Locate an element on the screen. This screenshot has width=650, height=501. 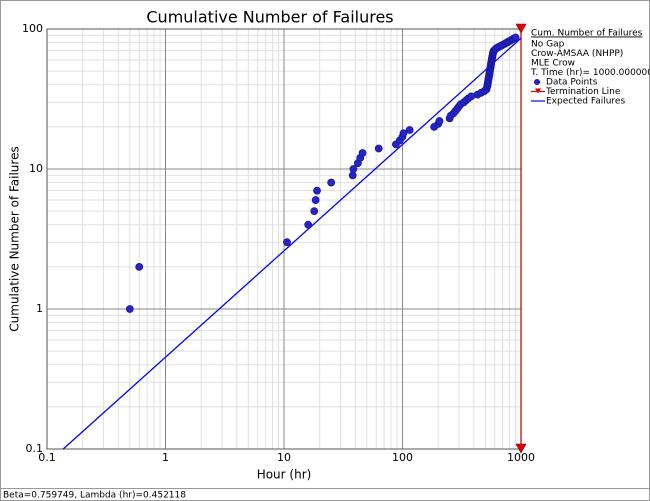
x-tick-label: 1 is located at coordinates (165, 457).